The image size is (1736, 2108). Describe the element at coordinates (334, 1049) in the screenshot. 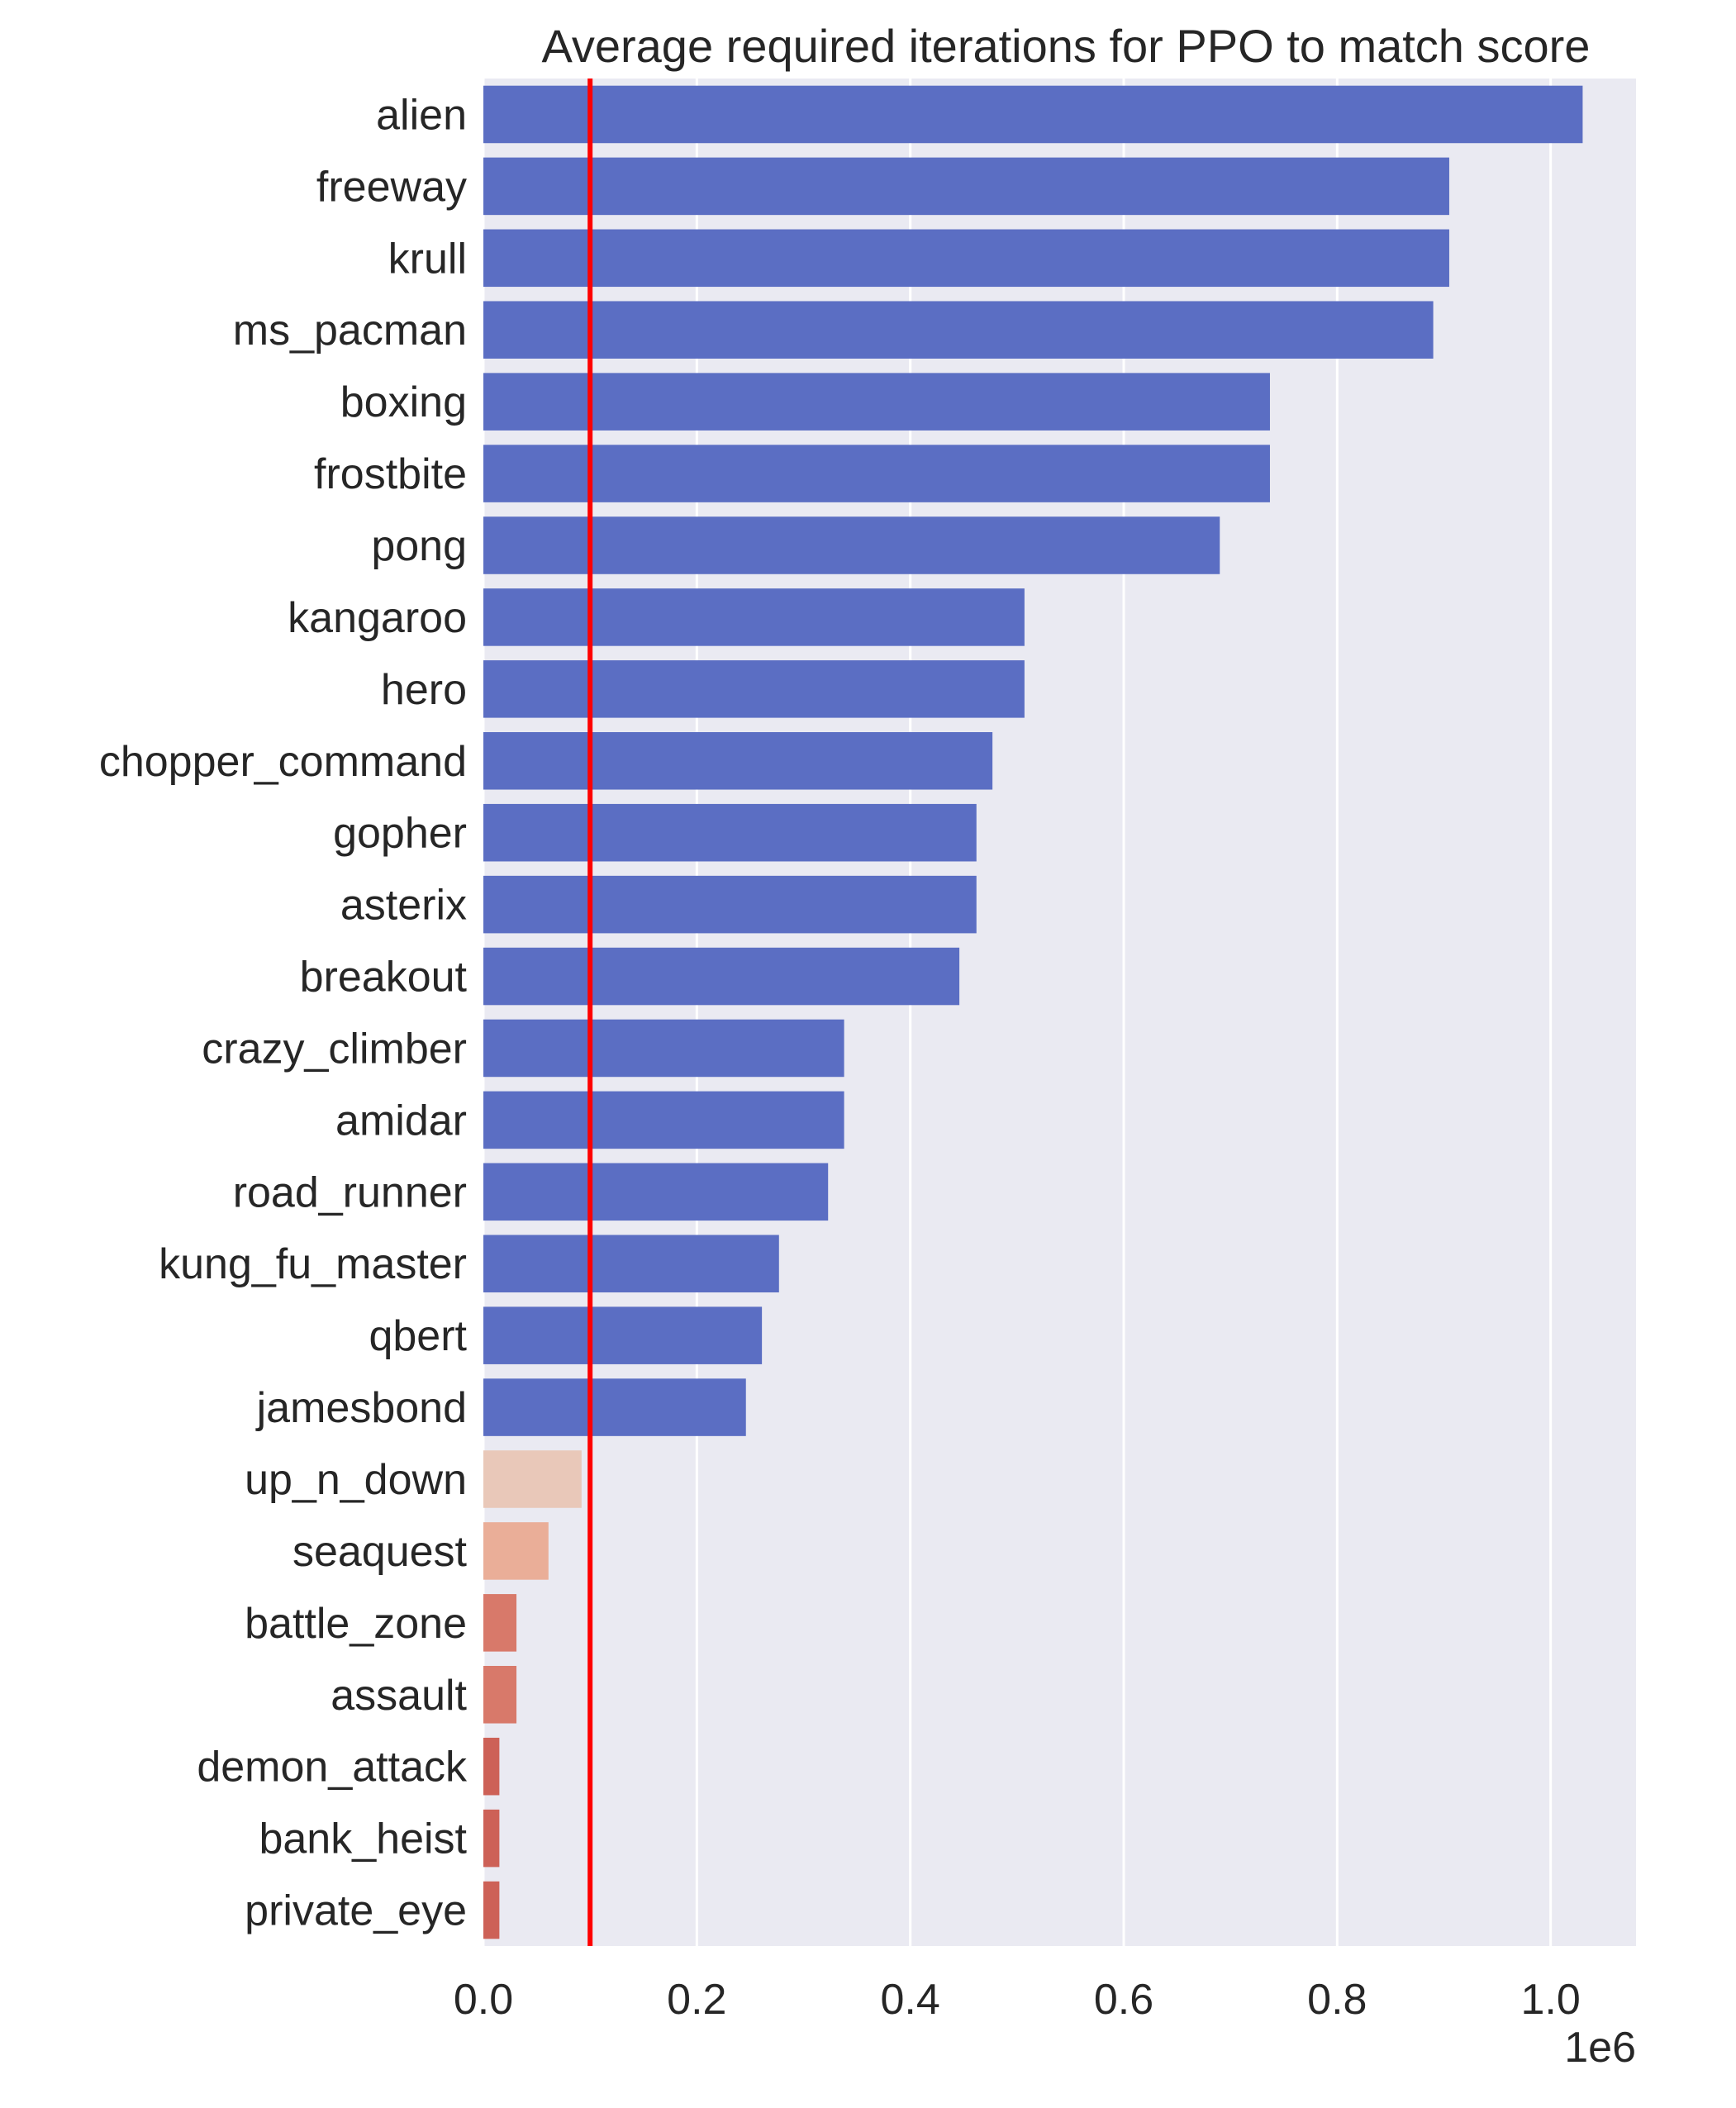

I see `category-label-crazy_climber: crazy_climber` at that location.